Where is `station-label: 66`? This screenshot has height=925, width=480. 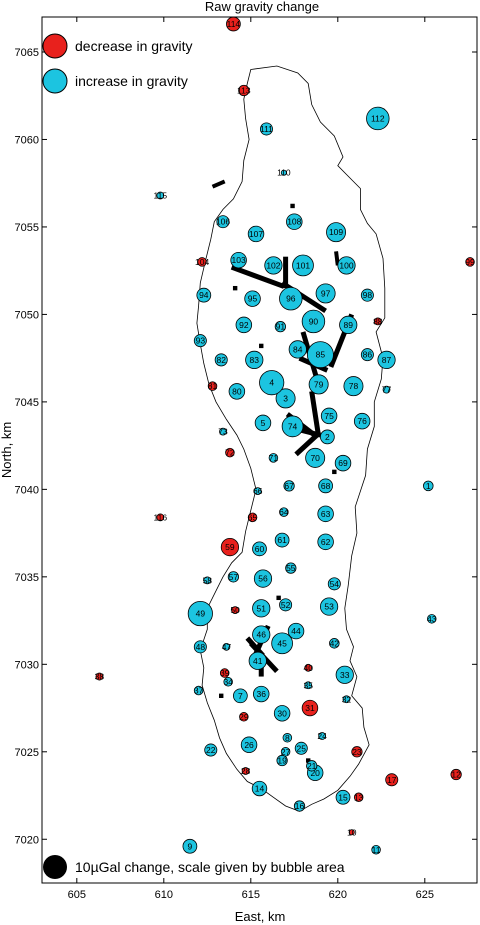 station-label: 66 is located at coordinates (258, 491).